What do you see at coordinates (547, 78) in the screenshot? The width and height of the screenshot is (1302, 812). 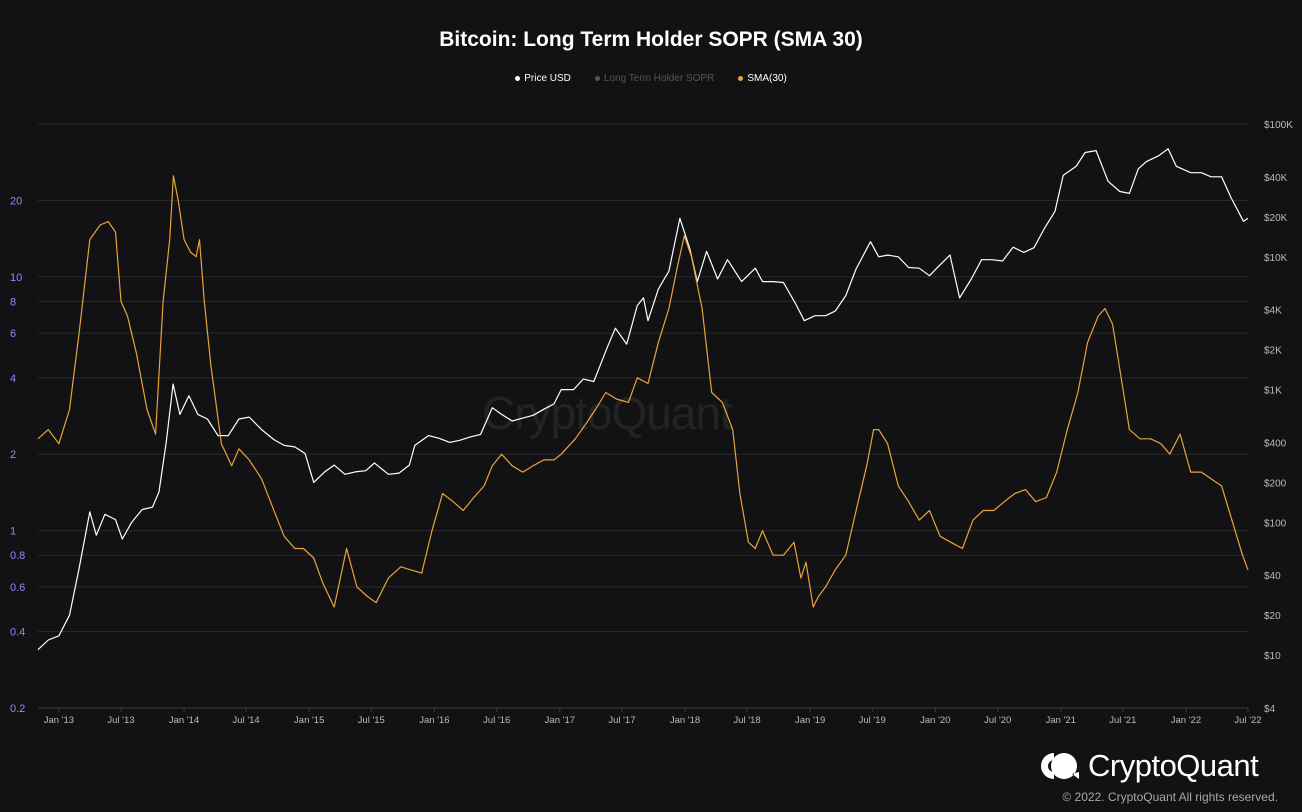 I see `legend-label-price: Price USD` at bounding box center [547, 78].